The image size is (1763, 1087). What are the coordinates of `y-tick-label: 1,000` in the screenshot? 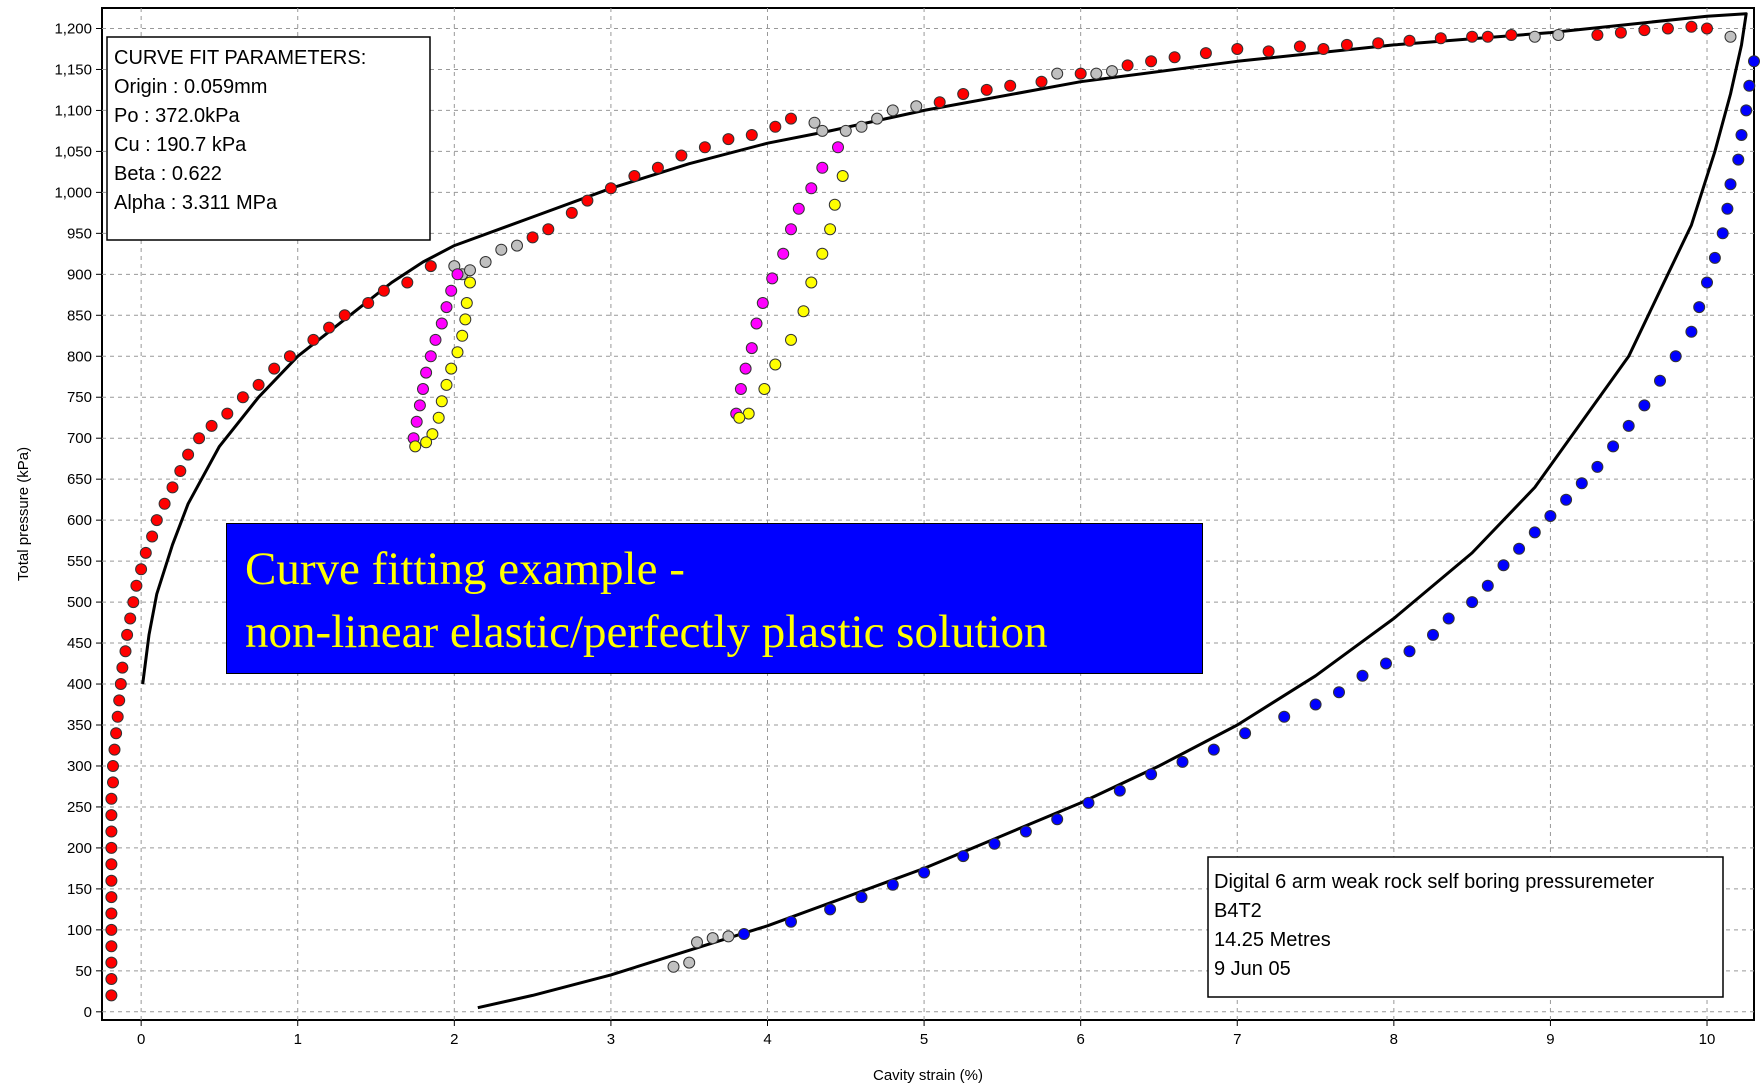 It's located at (73, 192).